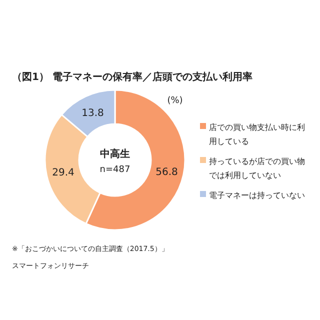 The image size is (320, 320). Describe the element at coordinates (257, 134) in the screenshot. I see `legend-label: 店での買い物支払い時に利用している` at that location.